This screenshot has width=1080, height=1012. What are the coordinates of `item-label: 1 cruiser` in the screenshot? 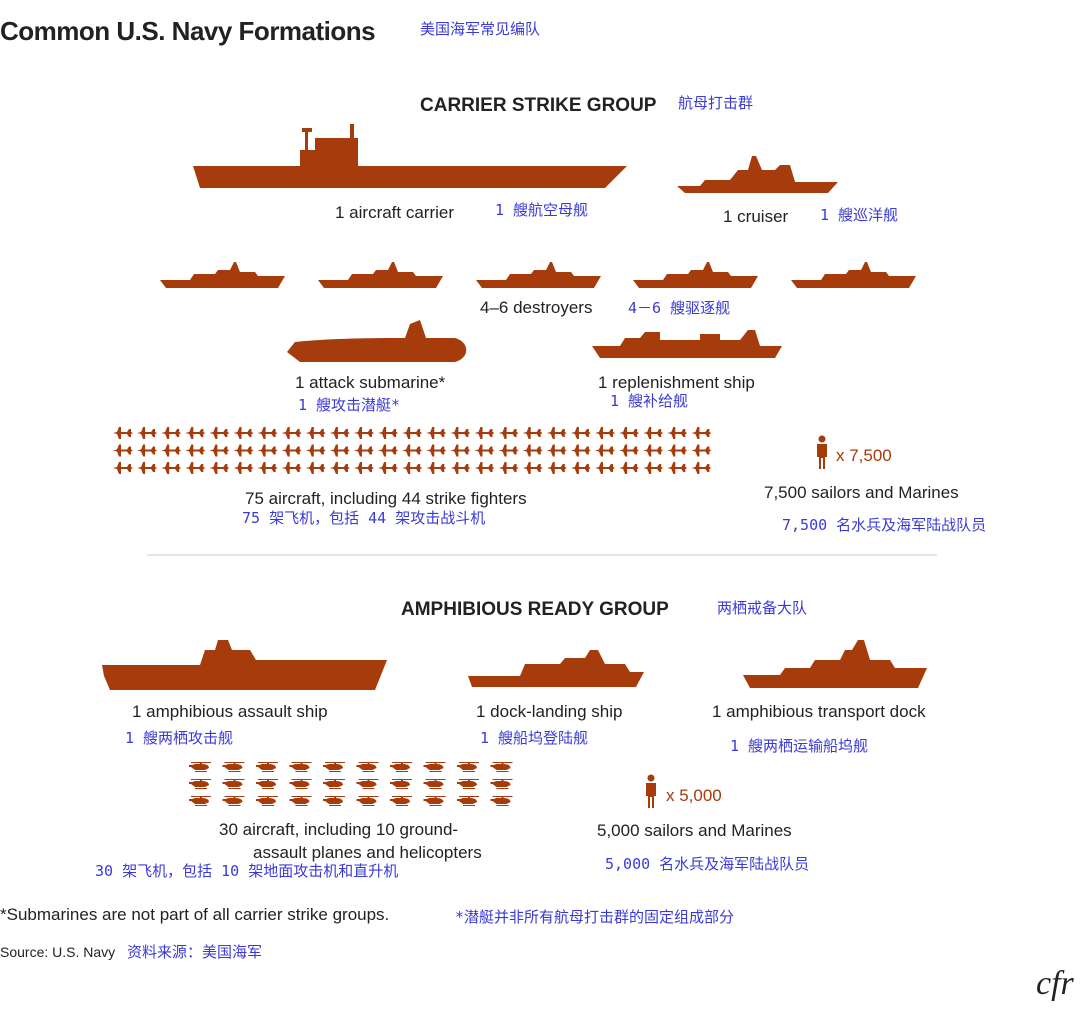 It's located at (756, 216).